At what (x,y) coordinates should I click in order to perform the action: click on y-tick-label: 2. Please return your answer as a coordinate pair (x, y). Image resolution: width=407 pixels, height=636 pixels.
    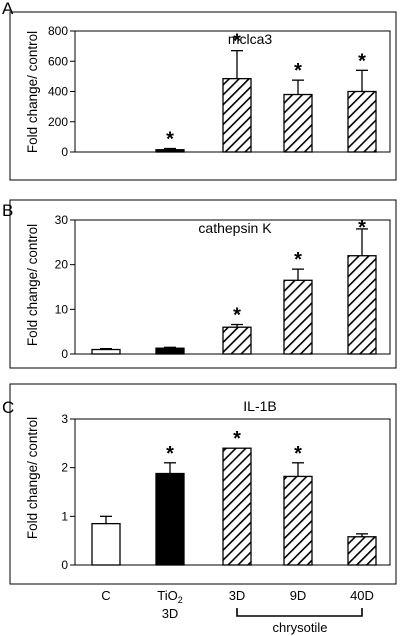
    Looking at the image, I should click on (64, 468).